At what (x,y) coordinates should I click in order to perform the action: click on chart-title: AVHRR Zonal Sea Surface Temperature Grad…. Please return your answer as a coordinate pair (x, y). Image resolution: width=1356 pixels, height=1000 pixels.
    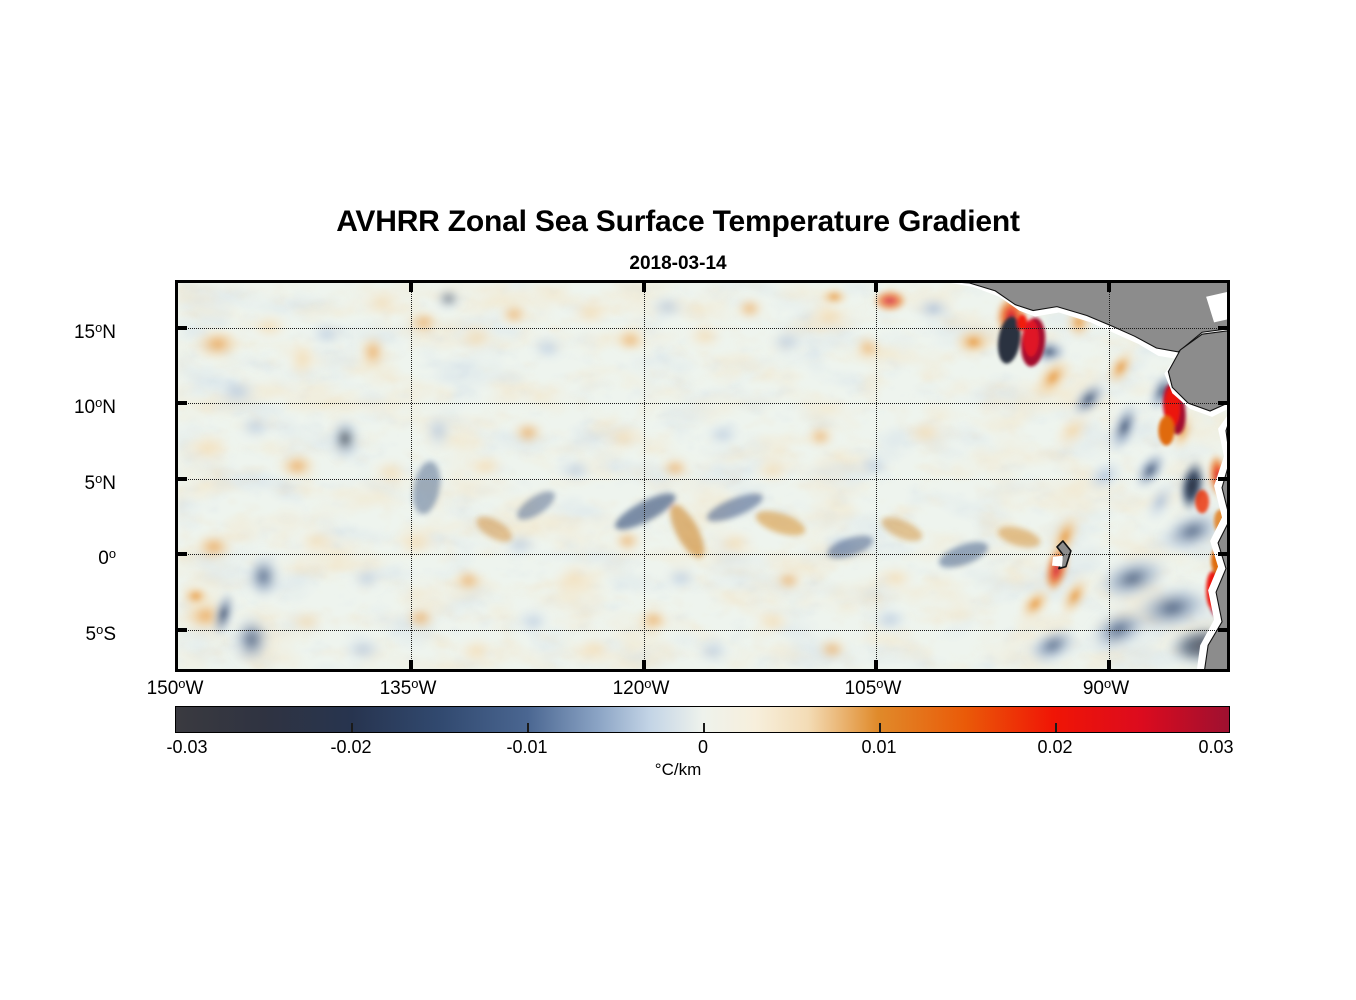
    Looking at the image, I should click on (678, 221).